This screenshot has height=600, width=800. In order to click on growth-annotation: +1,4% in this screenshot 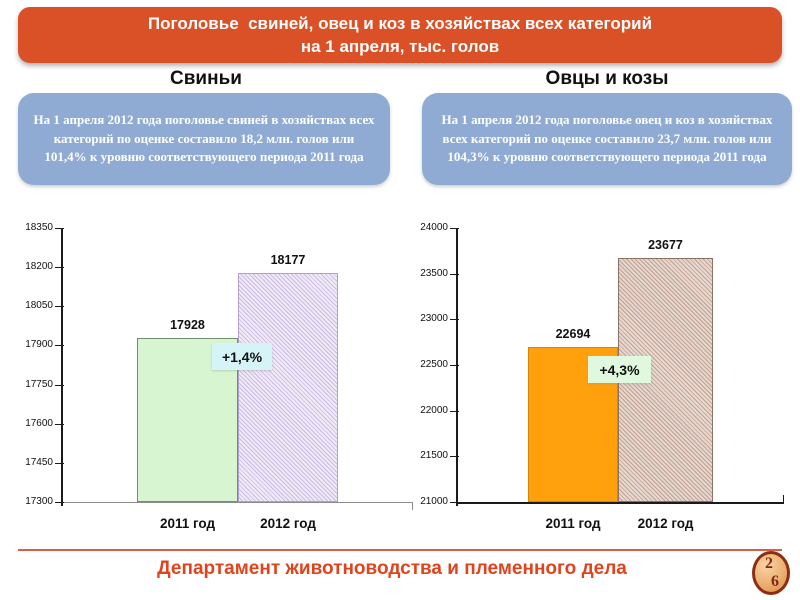, I will do `click(242, 356)`.